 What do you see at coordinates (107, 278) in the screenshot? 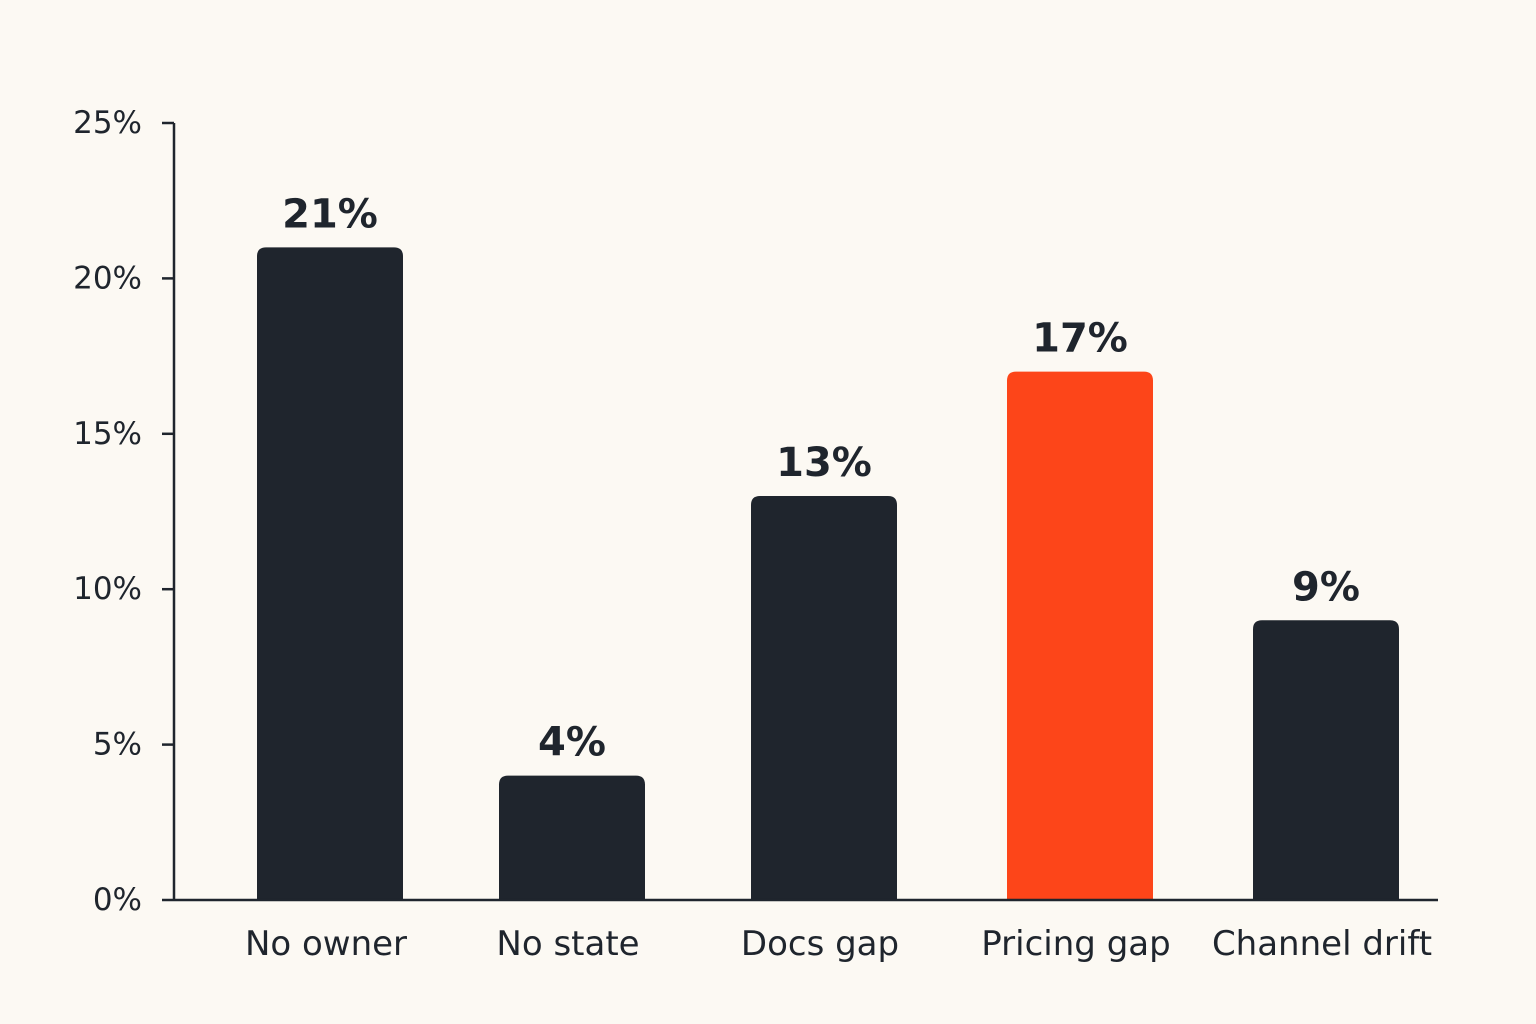
I see `y-tick-label: 20%` at bounding box center [107, 278].